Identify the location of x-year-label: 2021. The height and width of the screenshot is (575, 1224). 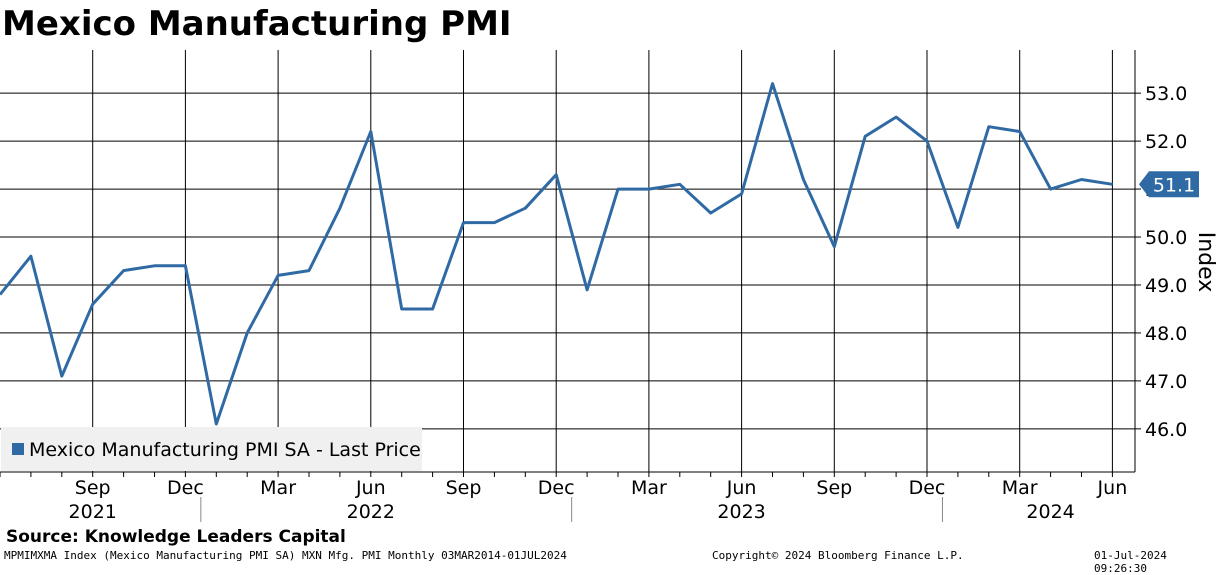
(93, 512).